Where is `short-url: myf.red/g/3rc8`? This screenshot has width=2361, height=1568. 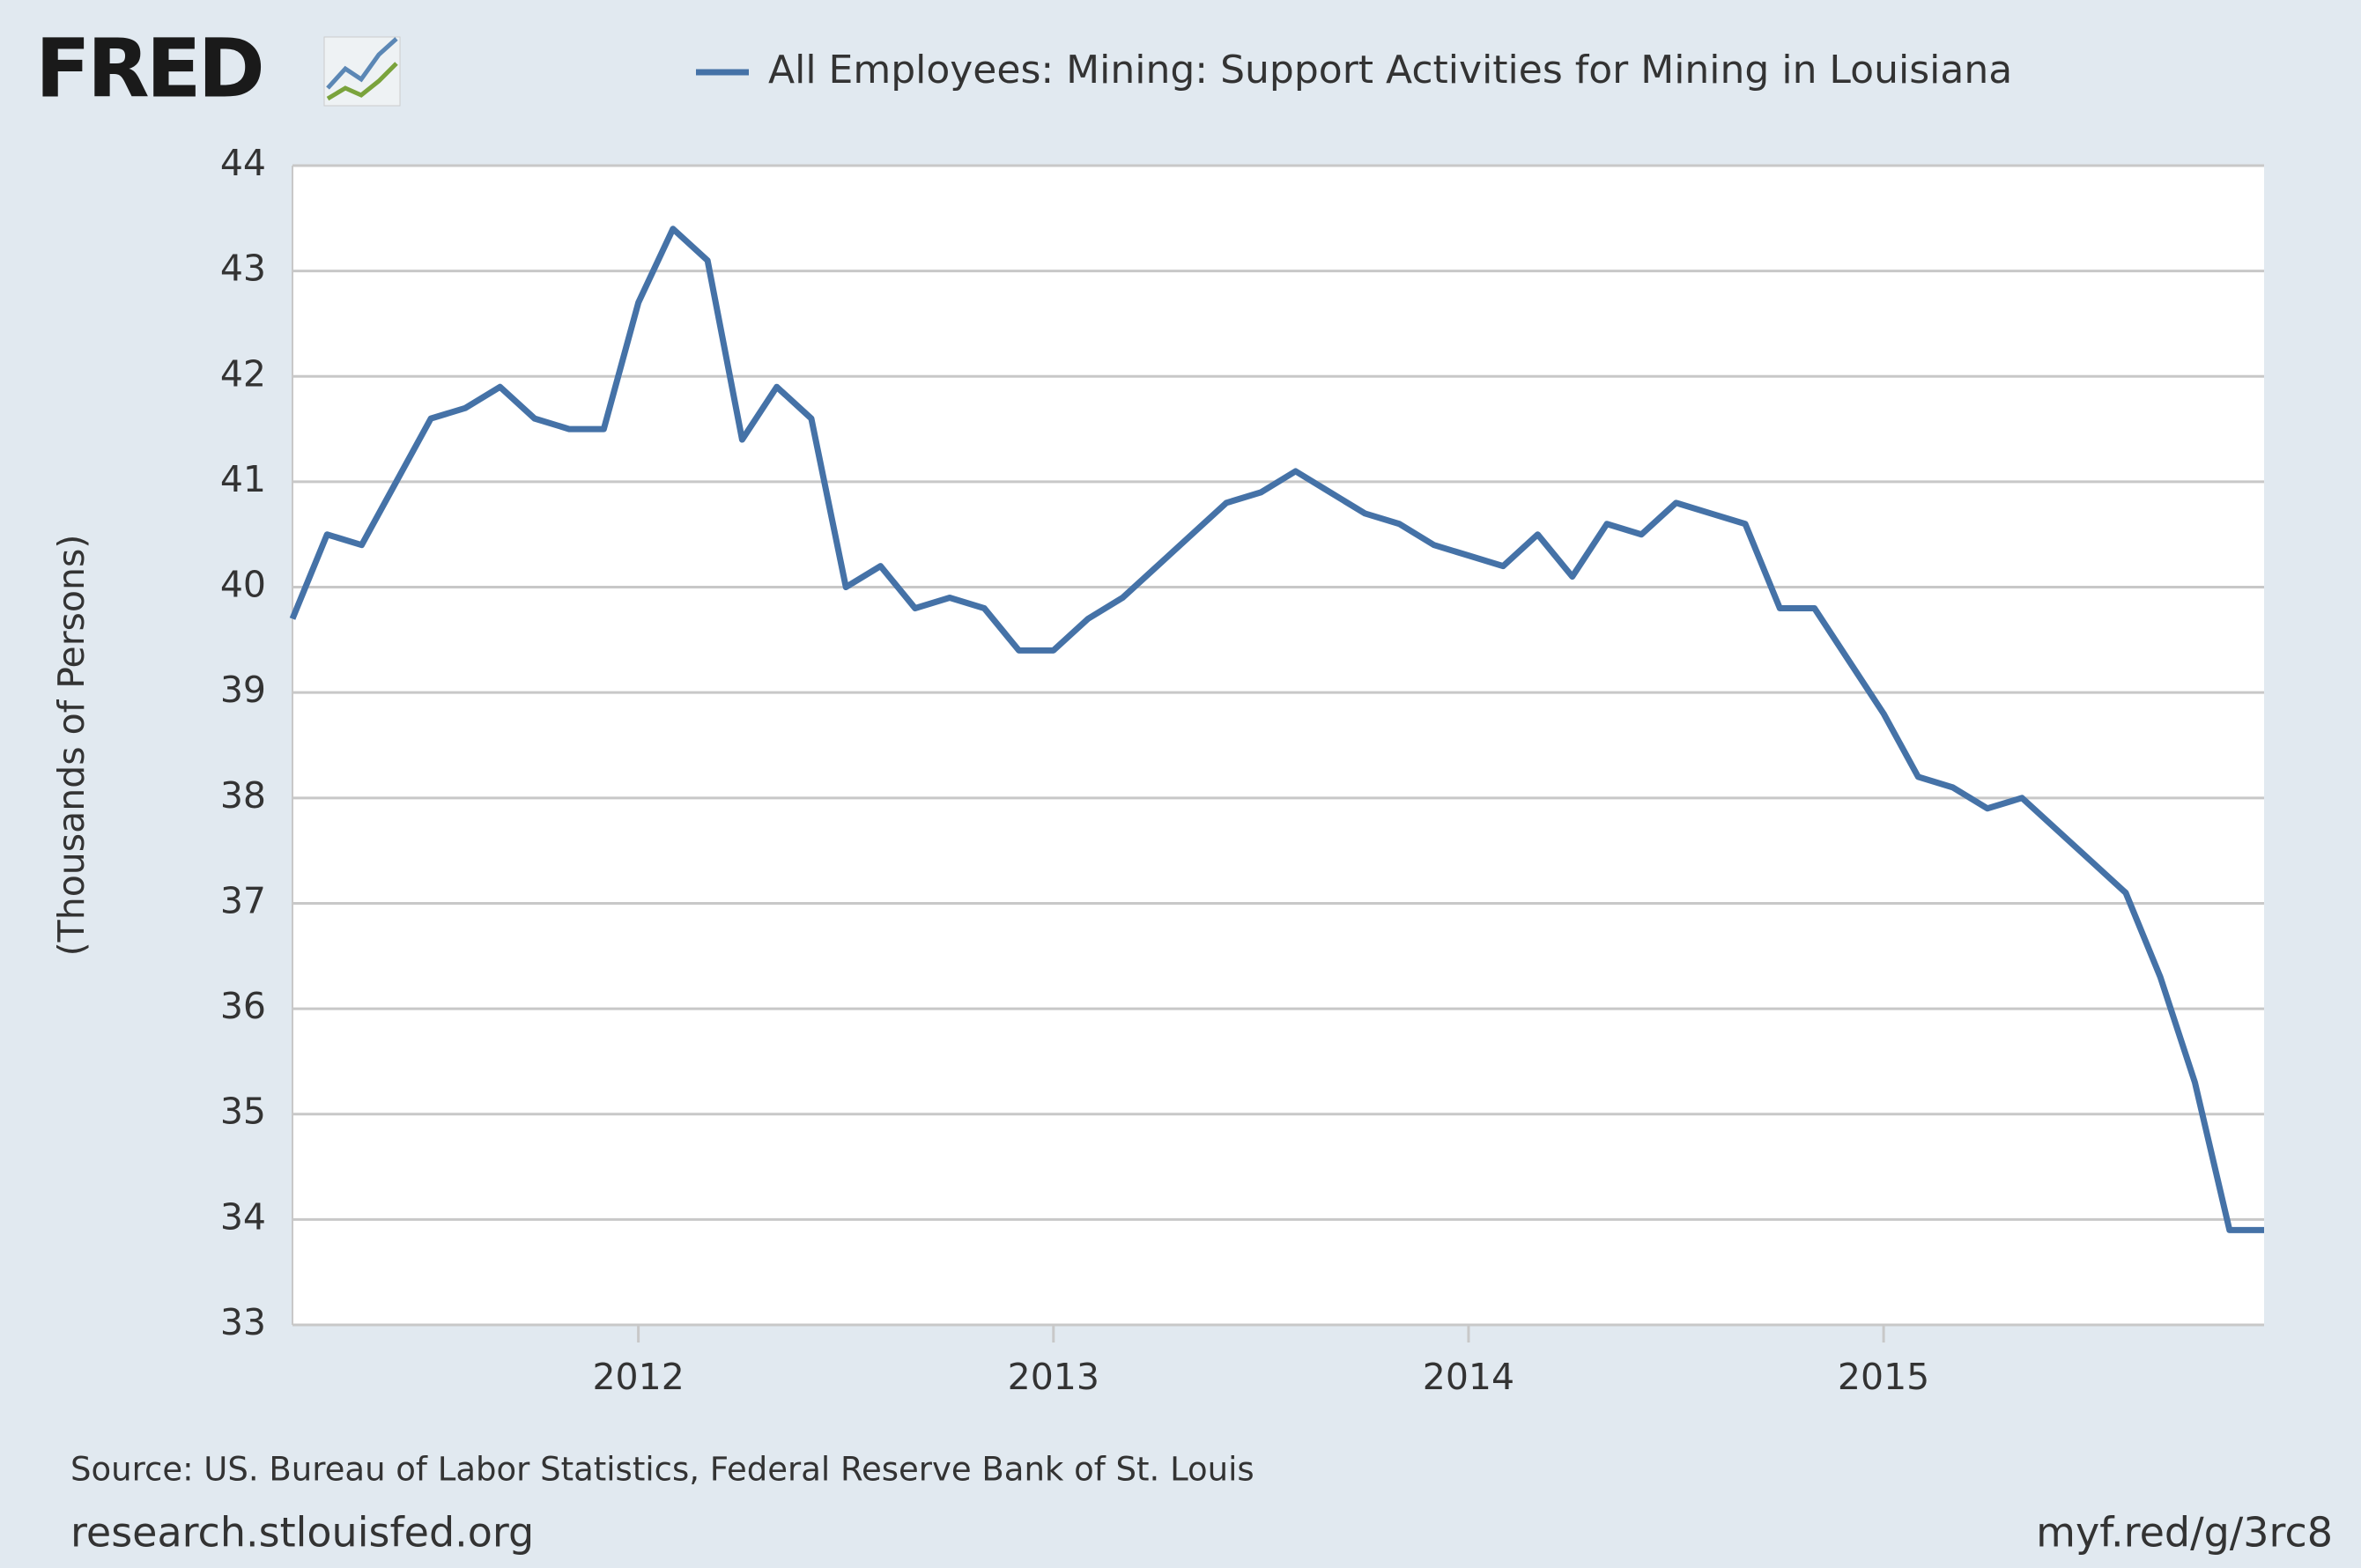 short-url: myf.red/g/3rc8 is located at coordinates (2184, 1533).